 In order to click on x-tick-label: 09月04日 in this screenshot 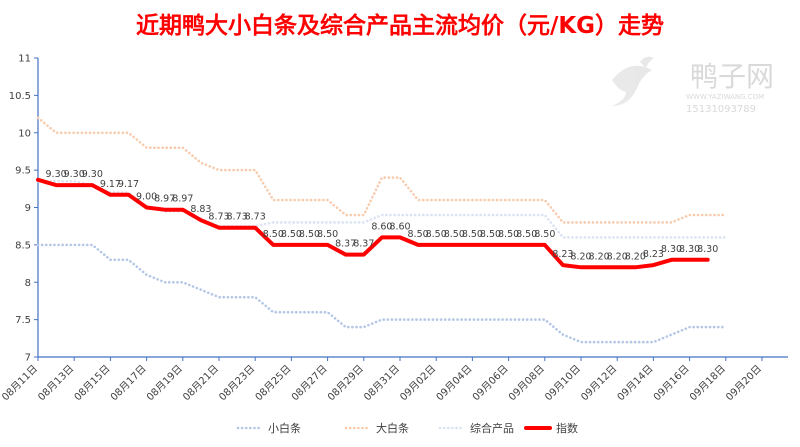, I will do `click(454, 383)`.